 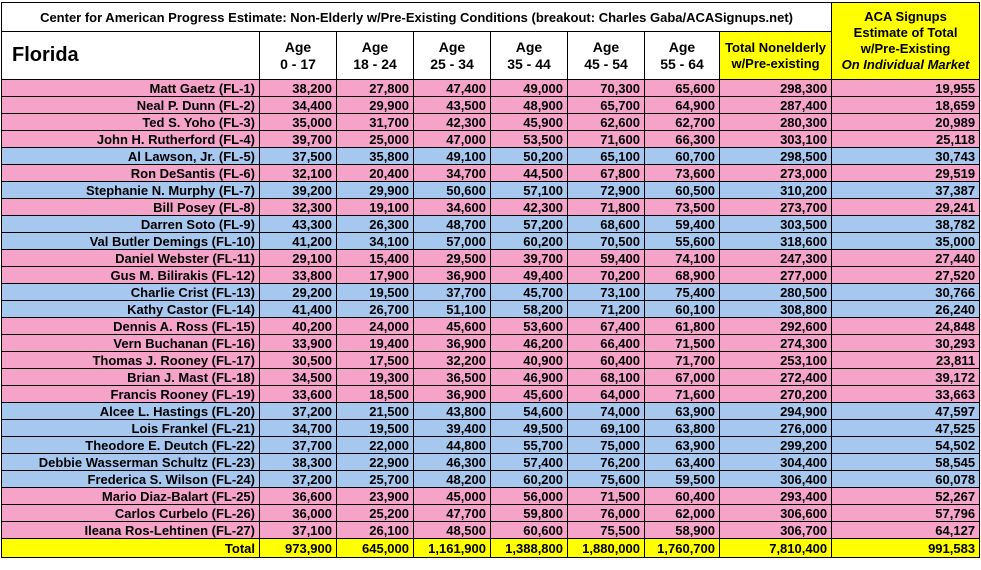 I want to click on cell-value: 67,000, so click(x=682, y=377).